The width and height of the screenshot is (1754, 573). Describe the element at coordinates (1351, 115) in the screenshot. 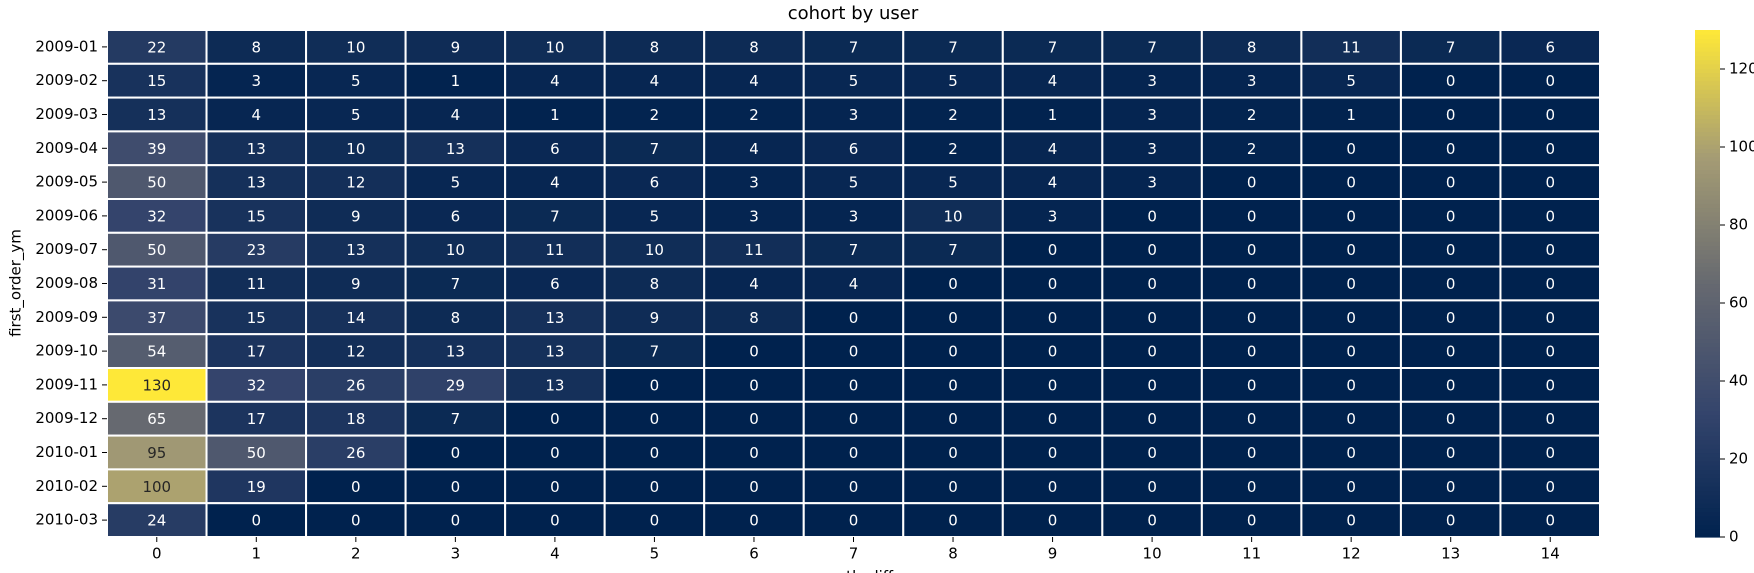

I see `cell-label: 1` at that location.